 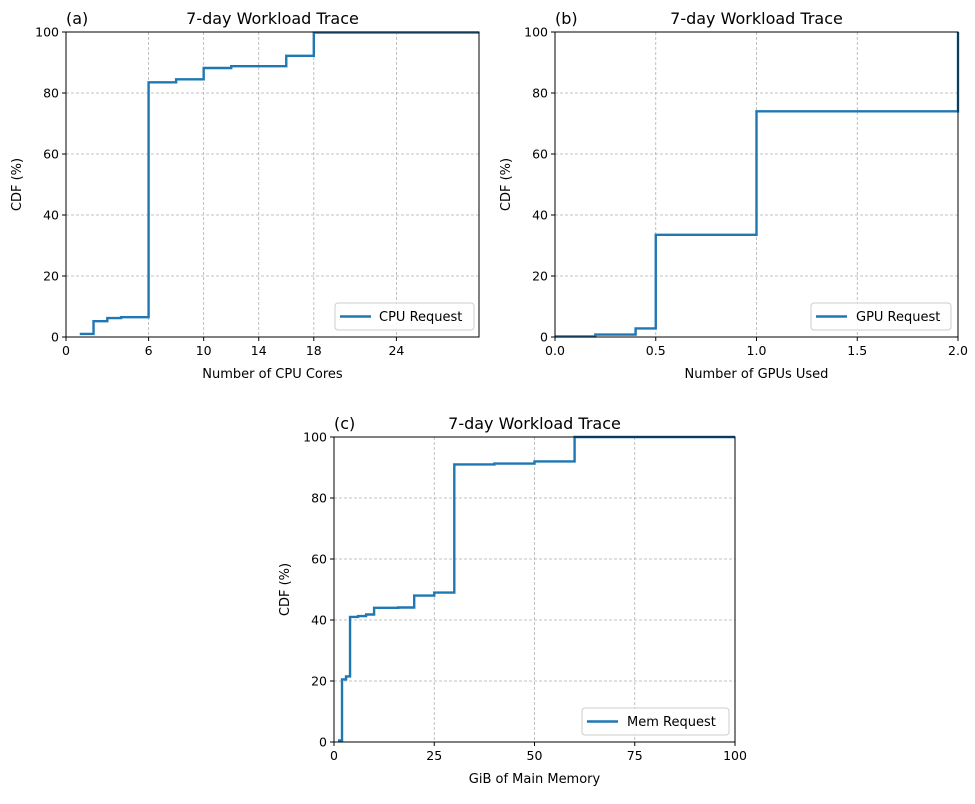 What do you see at coordinates (756, 18) in the screenshot?
I see `chart-b-title: 7-day Workload Trace` at bounding box center [756, 18].